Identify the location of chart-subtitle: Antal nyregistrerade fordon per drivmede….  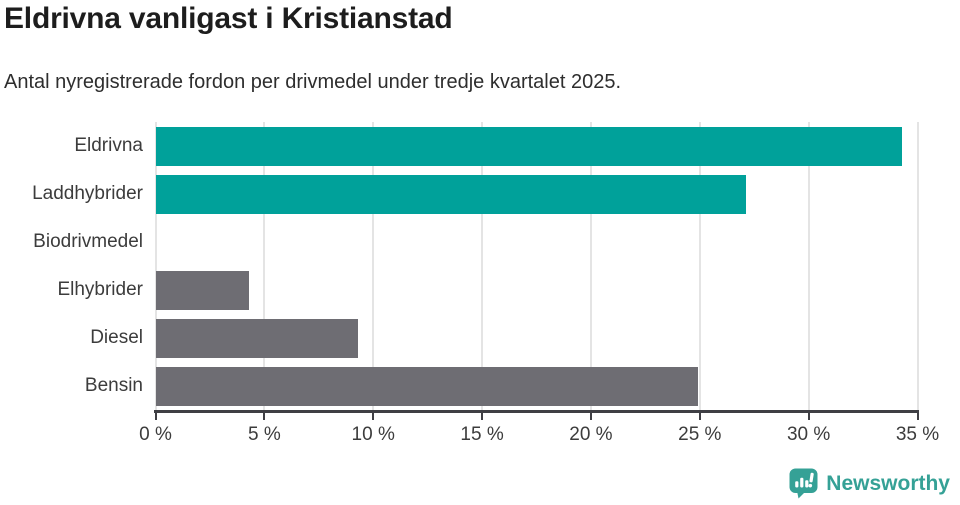
(313, 82).